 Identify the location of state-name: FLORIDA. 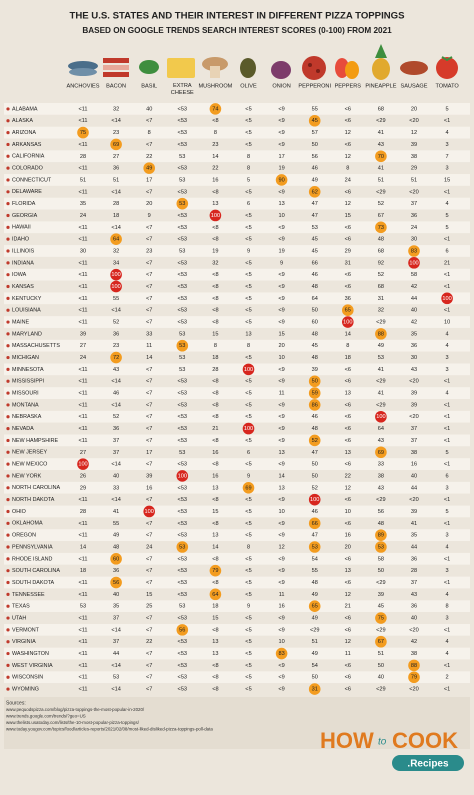
(24, 204).